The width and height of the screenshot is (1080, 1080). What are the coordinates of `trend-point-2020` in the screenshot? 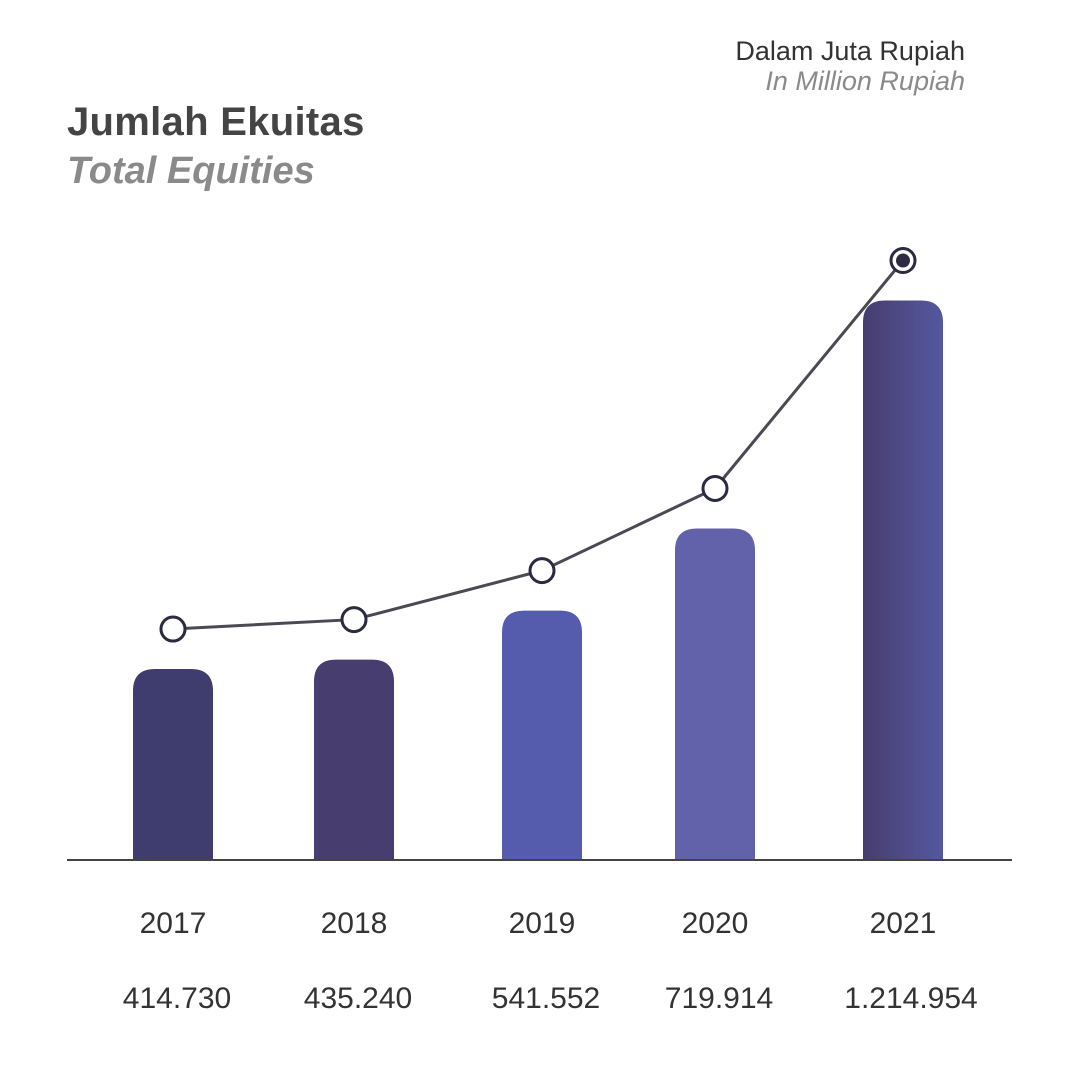 It's located at (715, 488).